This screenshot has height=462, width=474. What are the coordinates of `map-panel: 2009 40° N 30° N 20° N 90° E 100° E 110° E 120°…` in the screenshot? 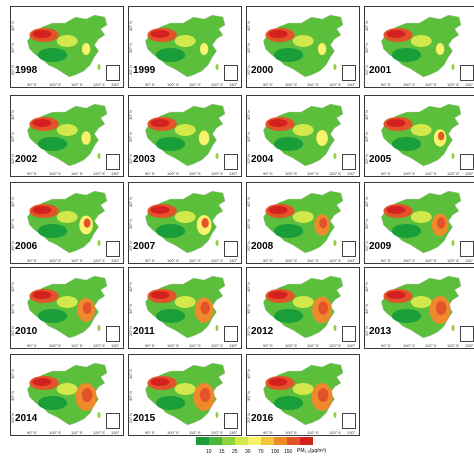 It's located at (419, 223).